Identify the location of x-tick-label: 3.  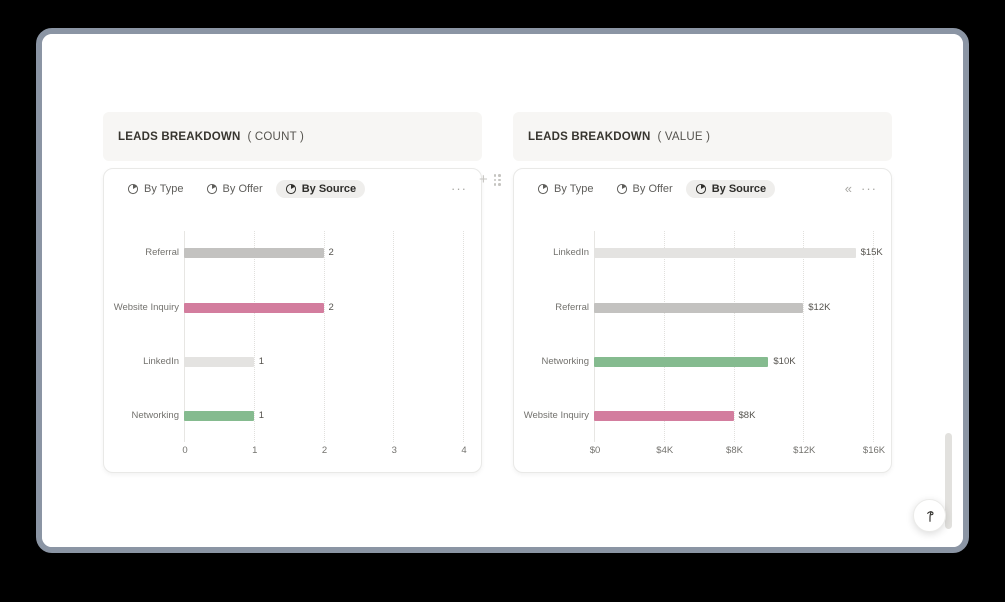
(394, 450).